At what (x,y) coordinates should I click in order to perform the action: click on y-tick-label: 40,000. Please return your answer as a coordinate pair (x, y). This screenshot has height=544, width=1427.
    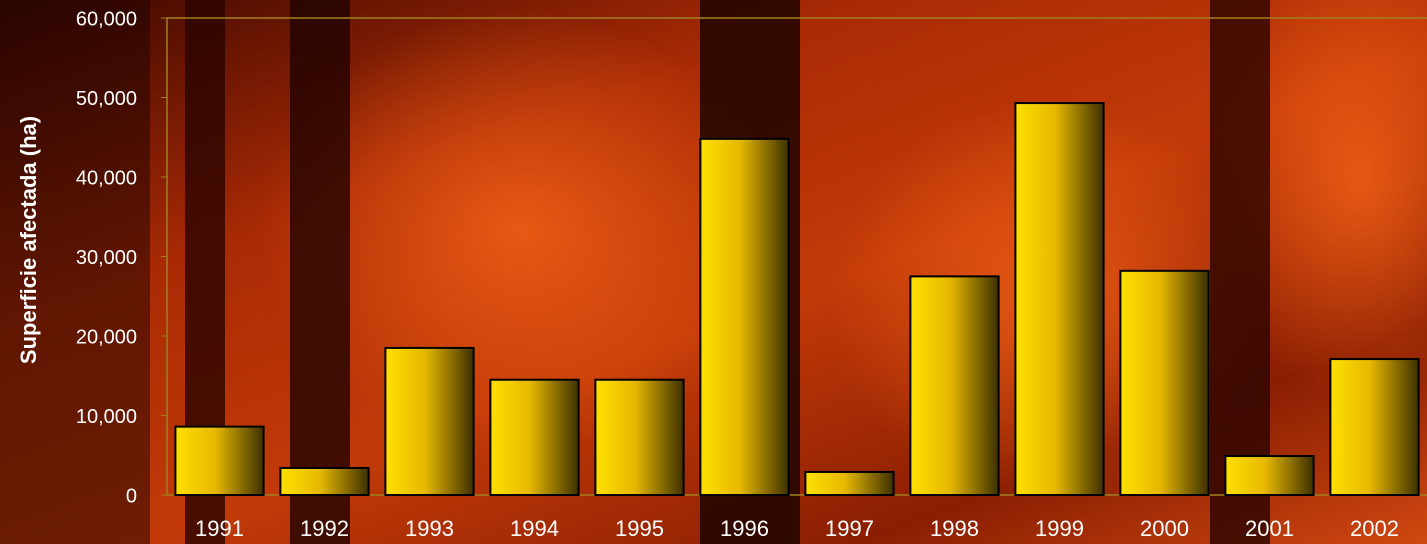
    Looking at the image, I should click on (106, 178).